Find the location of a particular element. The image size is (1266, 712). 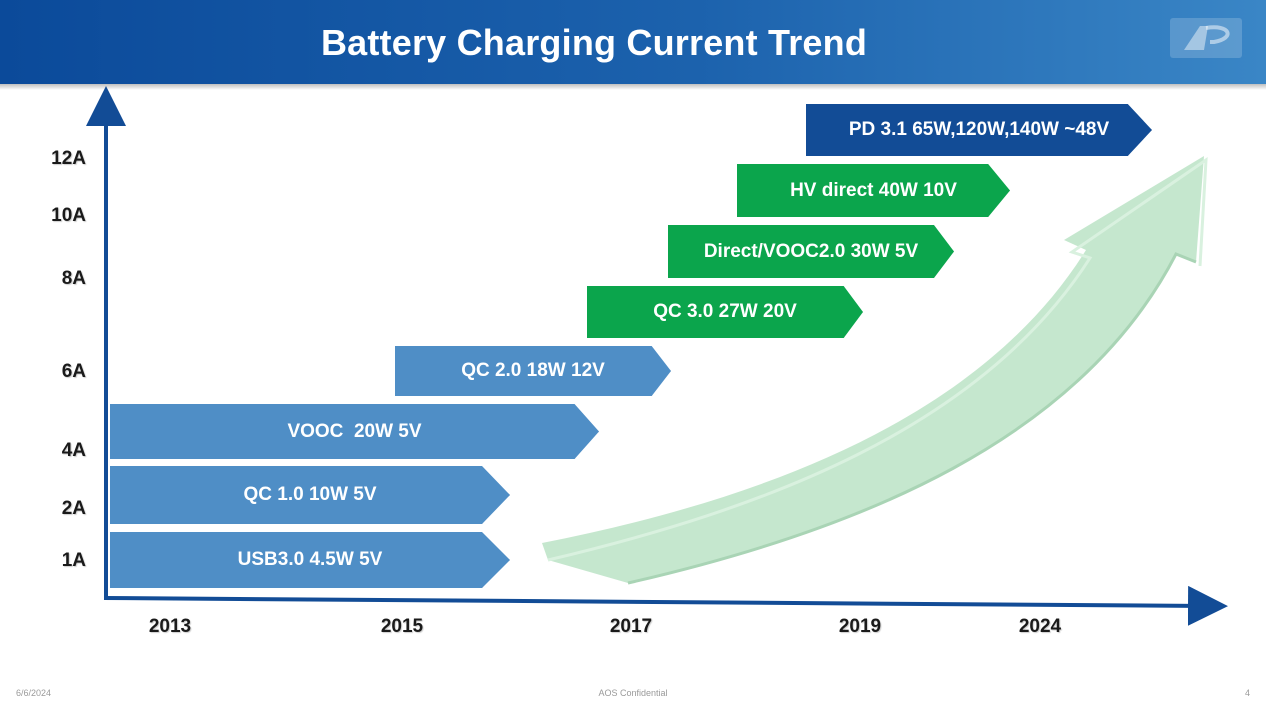

footer-date: 6/6/2024 is located at coordinates (34, 693).